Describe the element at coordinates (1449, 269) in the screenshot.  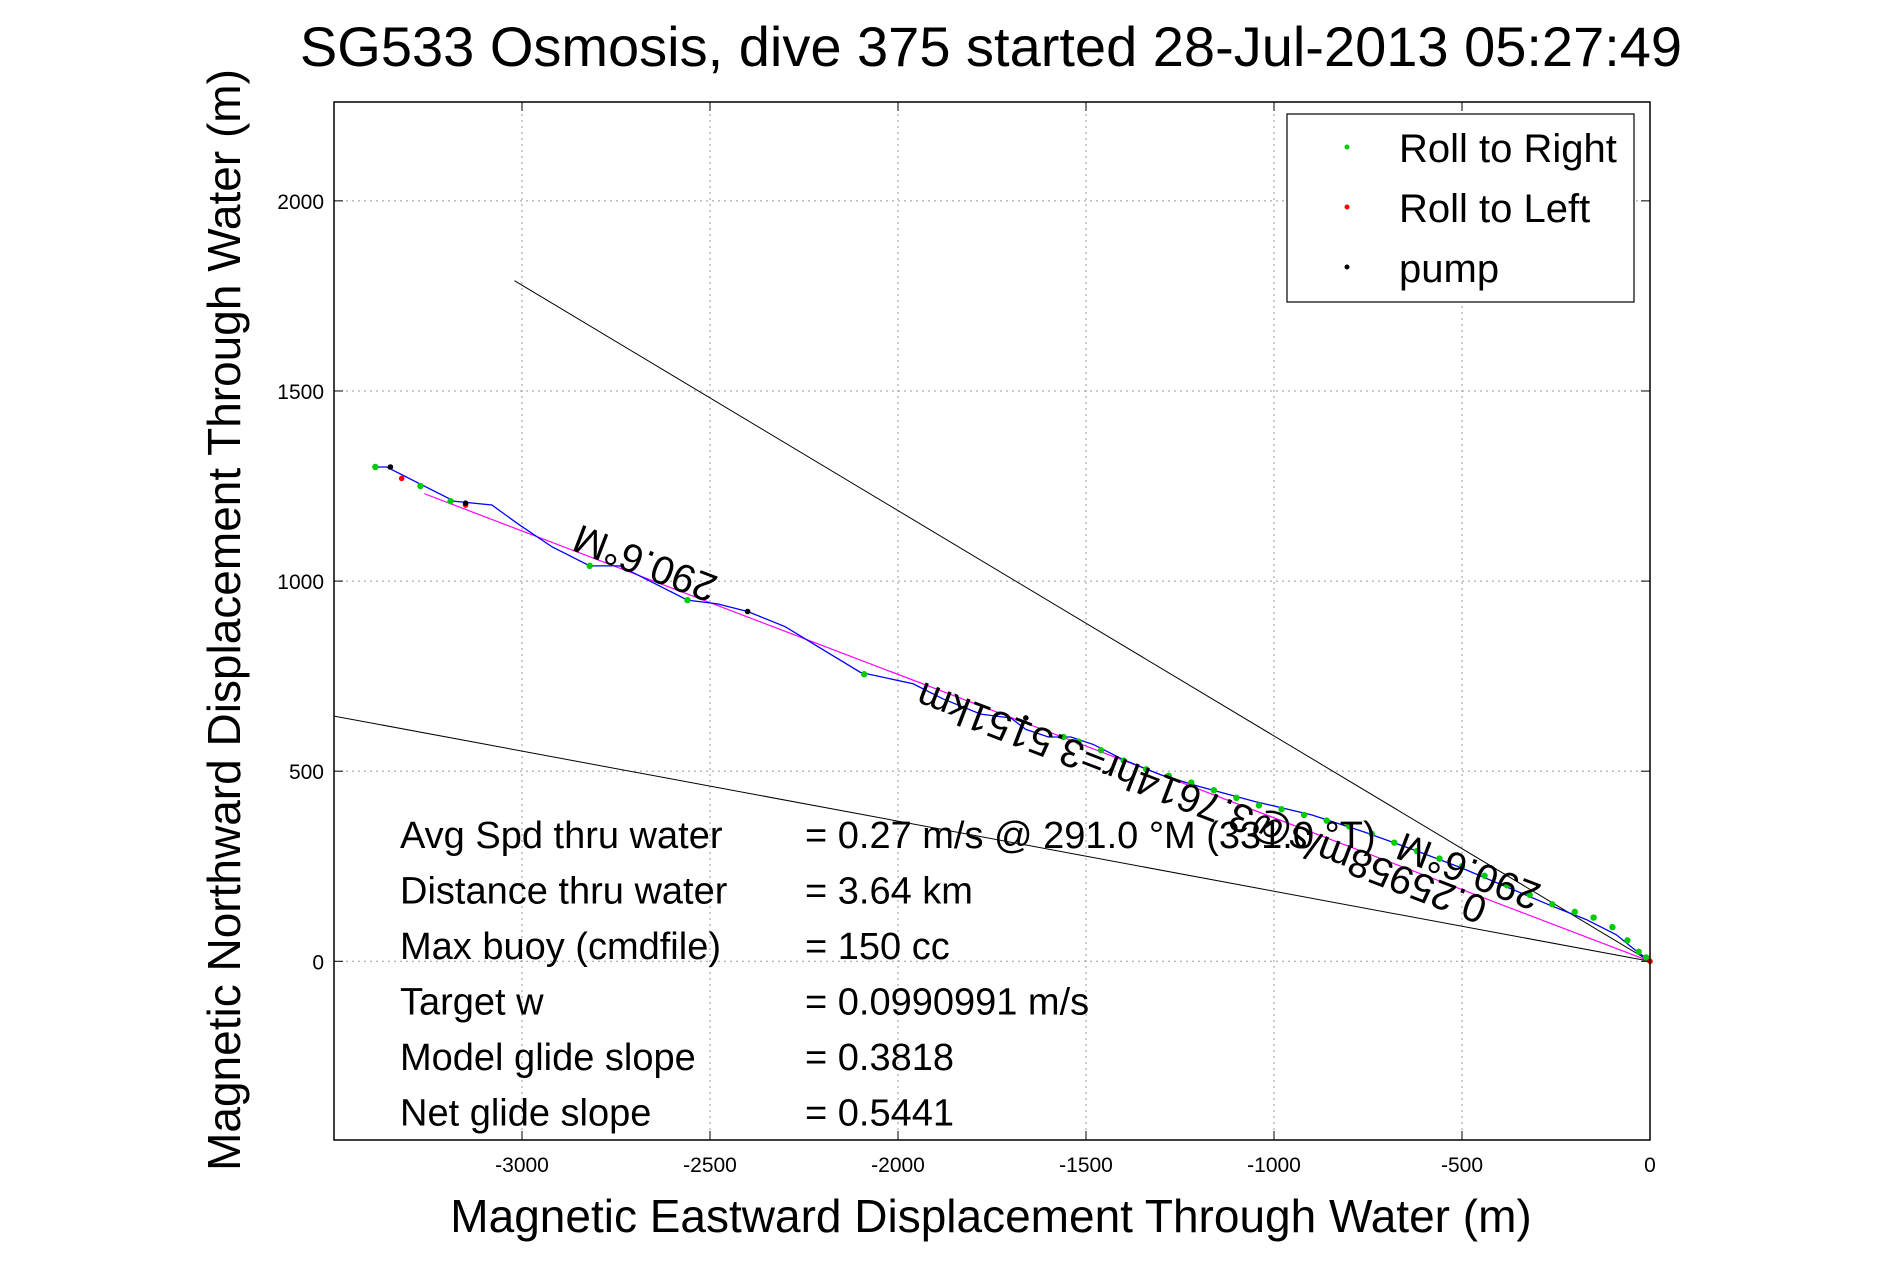
I see `legend-label: pump` at that location.